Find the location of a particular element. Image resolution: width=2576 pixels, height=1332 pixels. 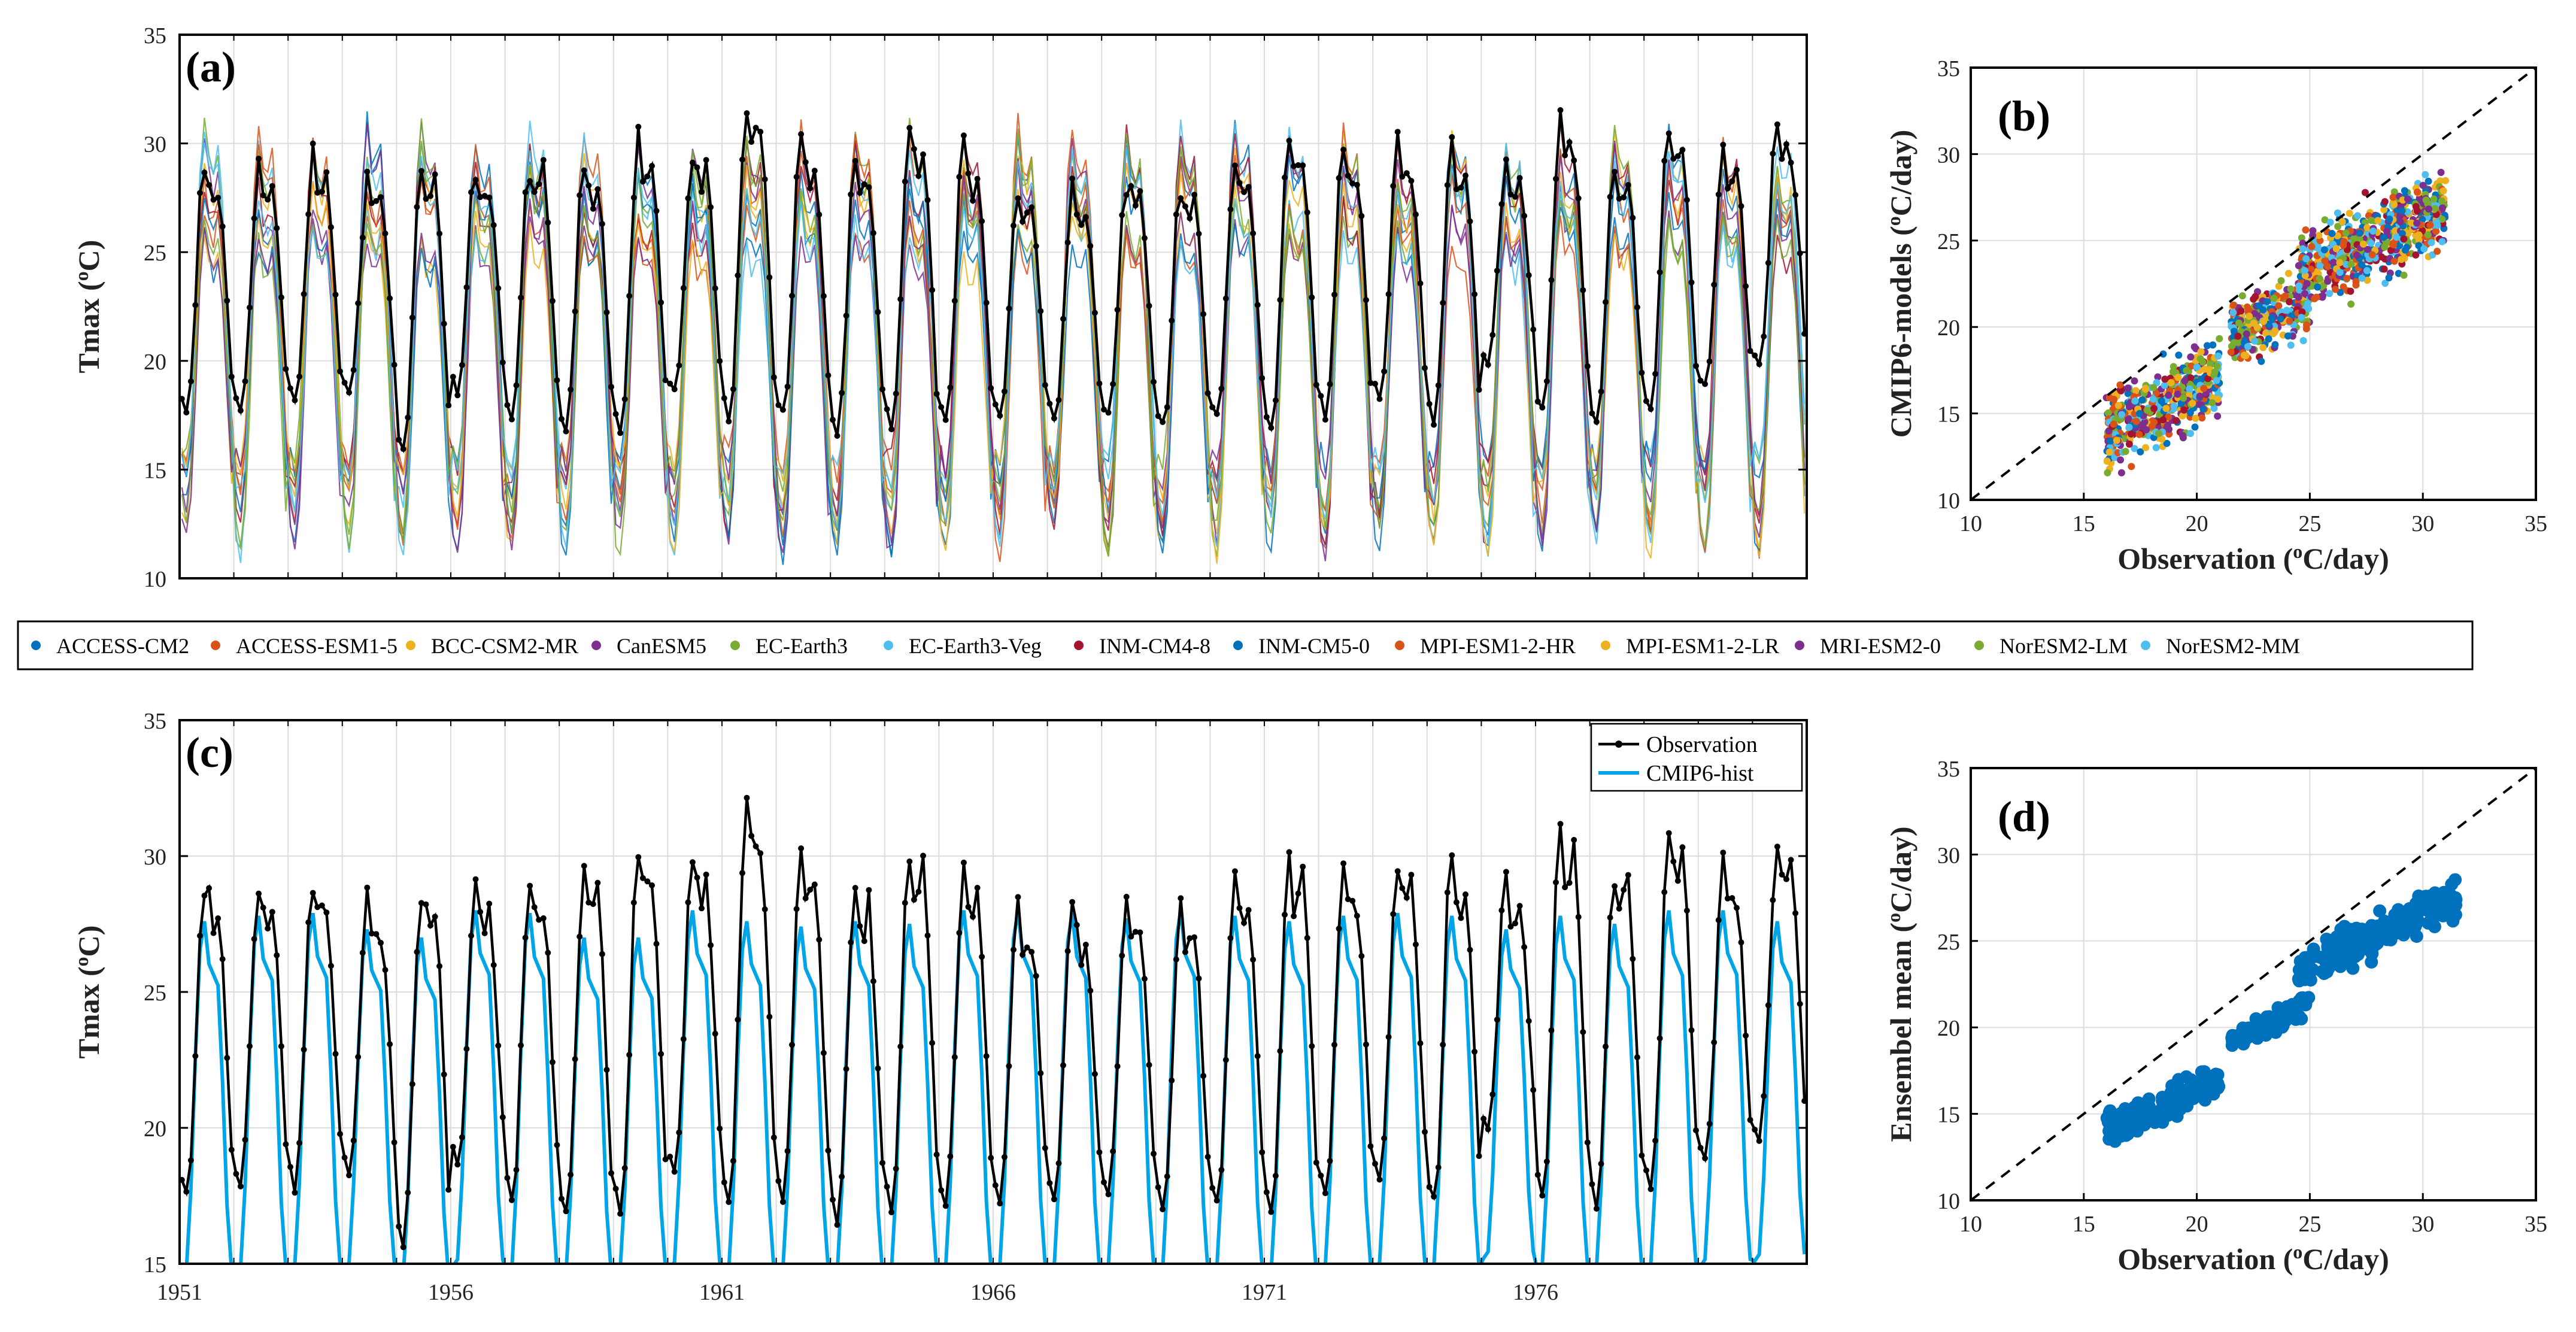

legend-label-INM-CM5-0: INM-CM5-0 is located at coordinates (1314, 646).